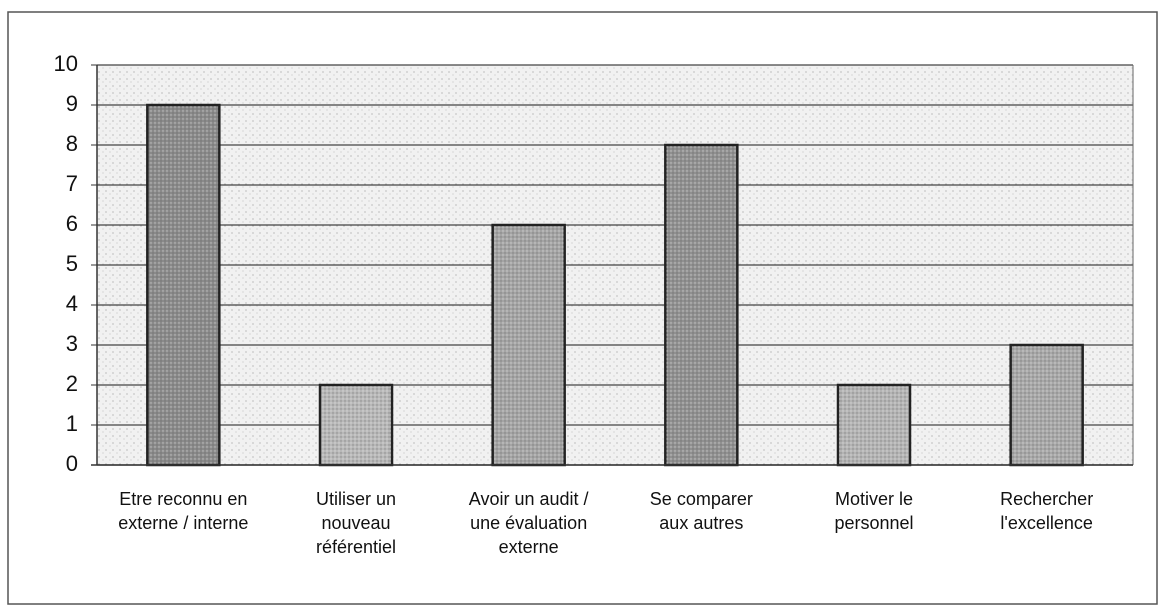 This screenshot has height=608, width=1161. I want to click on x-tick-label: Rechercher l'excellence, so click(1046, 511).